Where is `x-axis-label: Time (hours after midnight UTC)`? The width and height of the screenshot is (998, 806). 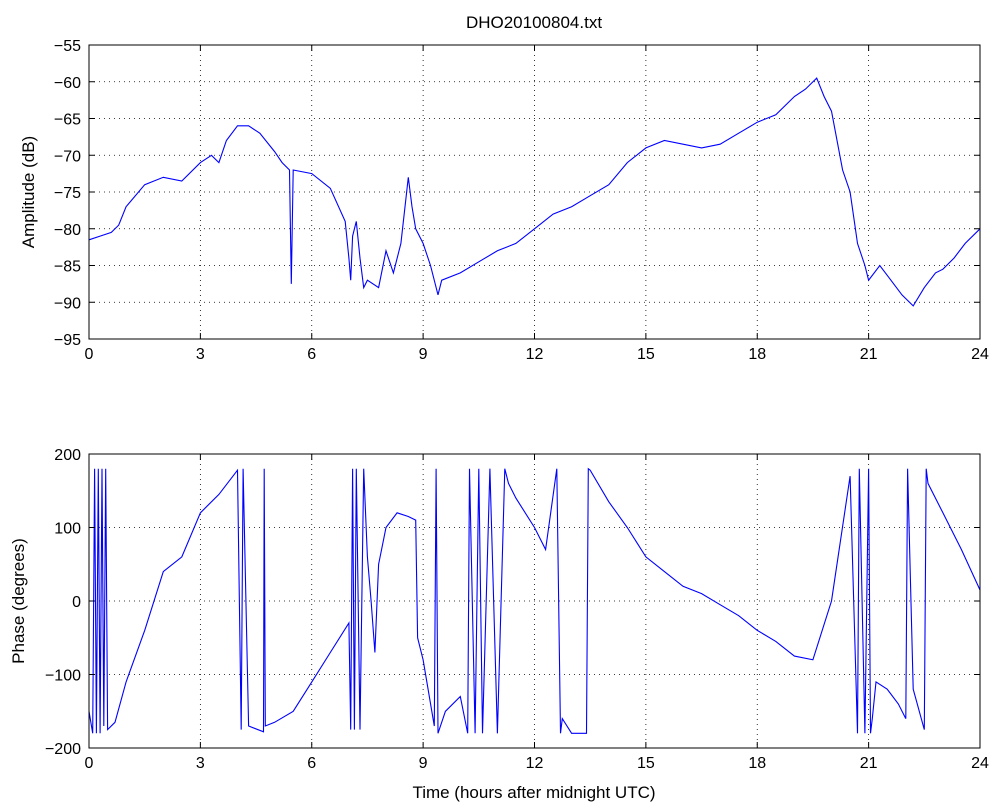 x-axis-label: Time (hours after midnight UTC) is located at coordinates (533, 792).